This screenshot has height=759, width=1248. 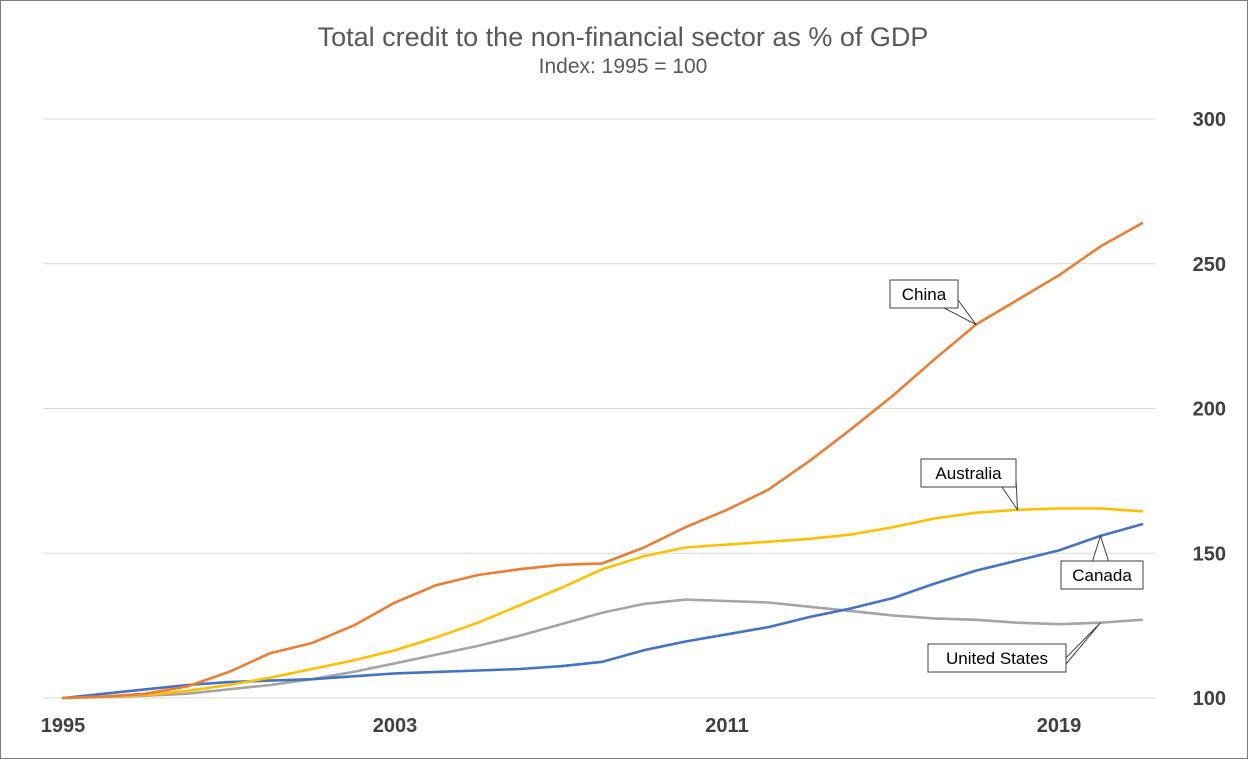 I want to click on y-tick-label: 300, so click(x=1209, y=120).